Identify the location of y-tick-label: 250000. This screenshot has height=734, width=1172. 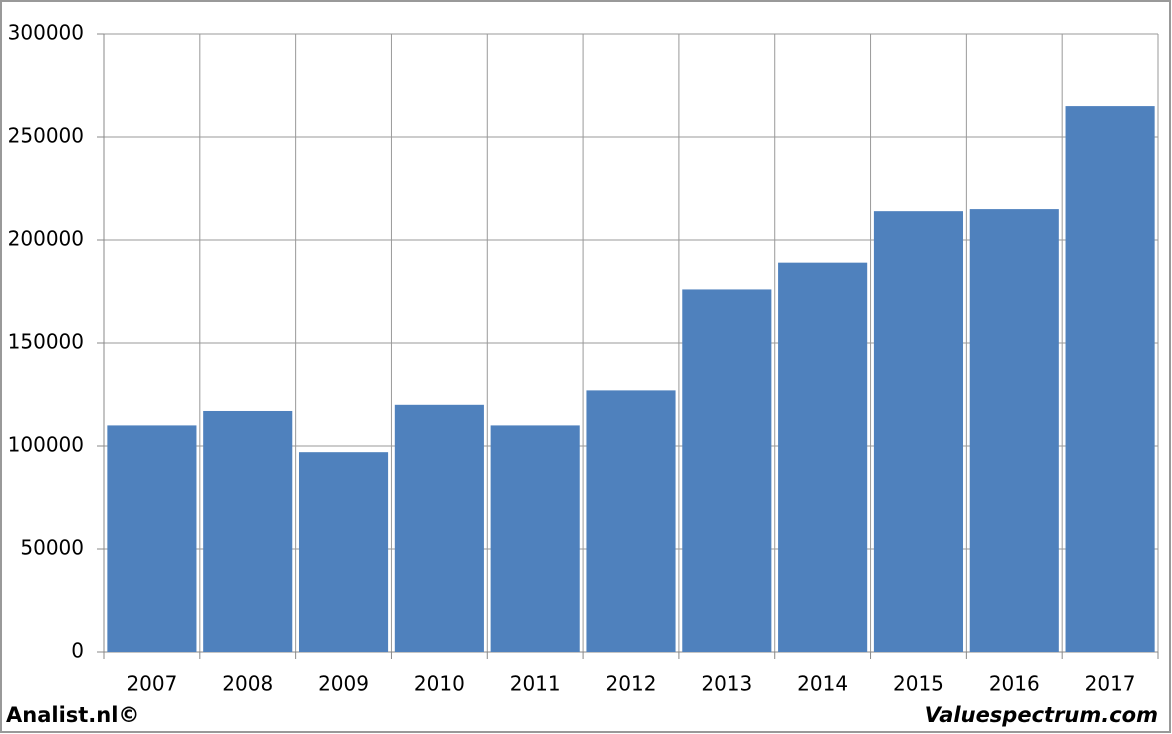
(46, 136).